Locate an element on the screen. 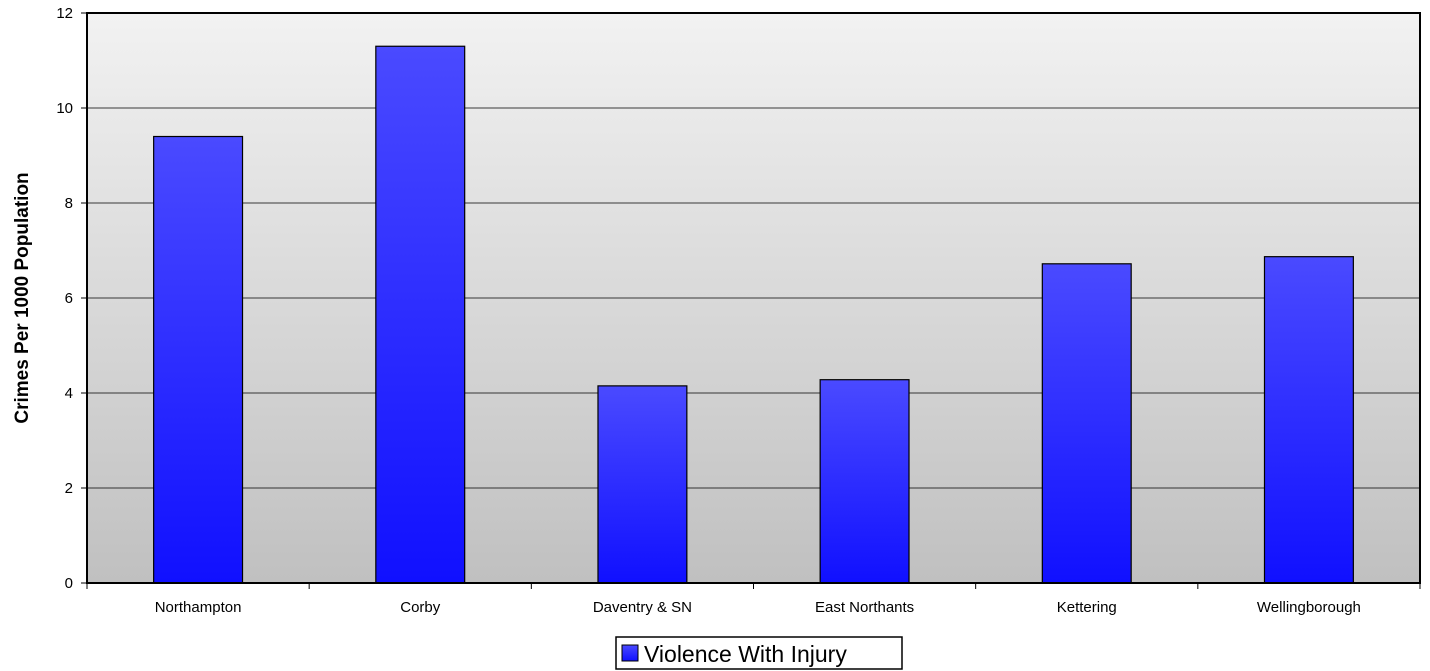 The width and height of the screenshot is (1430, 671). y-axis-title: Crimes Per 1000 Population is located at coordinates (22, 297).